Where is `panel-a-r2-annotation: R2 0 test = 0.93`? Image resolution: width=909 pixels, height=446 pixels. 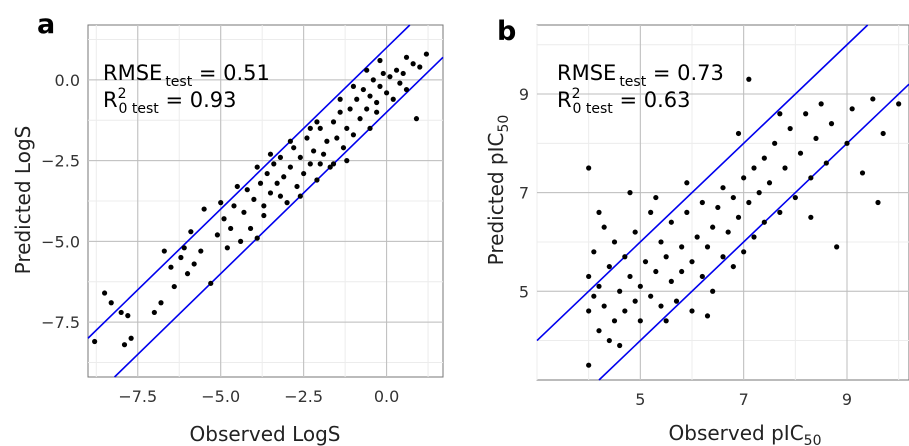
panel-a-r2-annotation: R2 0 test = 0.93 is located at coordinates (169, 101).